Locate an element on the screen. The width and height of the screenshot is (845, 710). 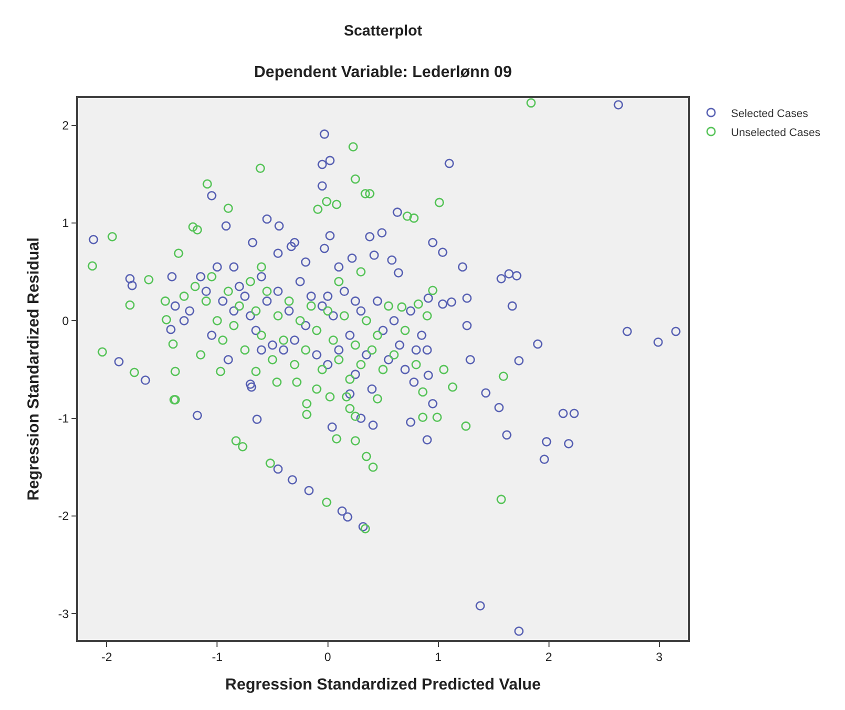
y-tick-label: -1 is located at coordinates (64, 419).